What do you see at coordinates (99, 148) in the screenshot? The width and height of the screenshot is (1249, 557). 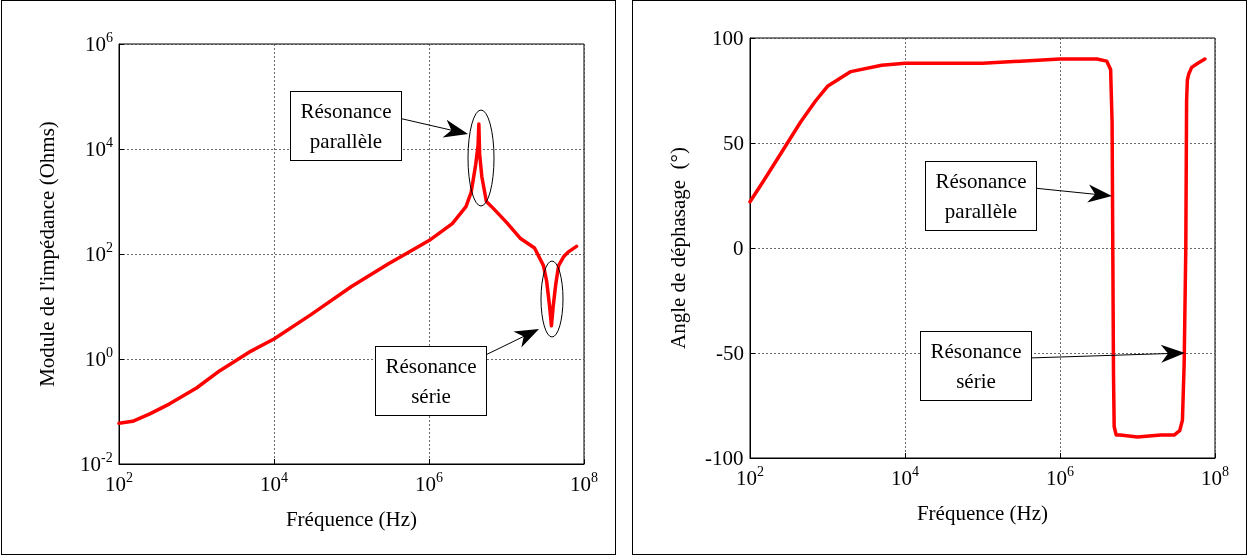 I see `y-tick-label: 10$^{4}$` at bounding box center [99, 148].